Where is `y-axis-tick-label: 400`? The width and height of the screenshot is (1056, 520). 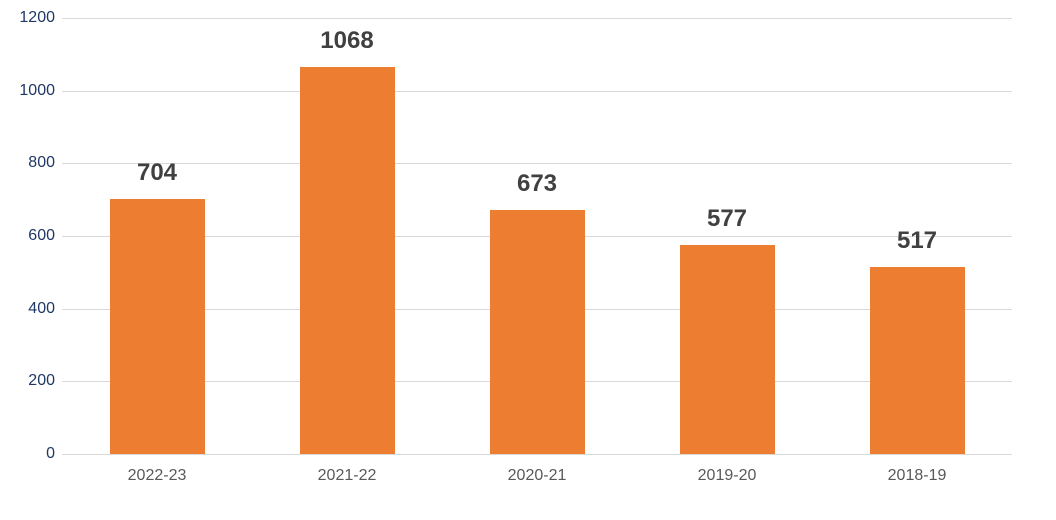
y-axis-tick-label: 400 is located at coordinates (41, 308).